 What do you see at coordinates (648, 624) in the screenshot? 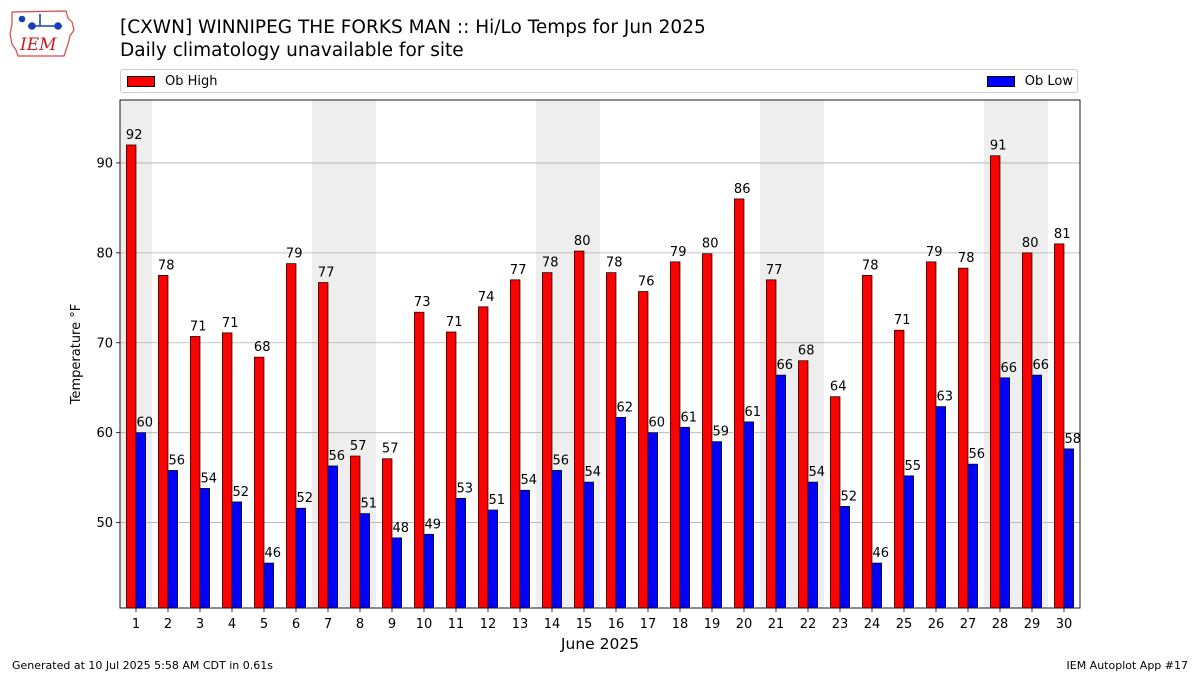
I see `x-tick-label: 17` at bounding box center [648, 624].